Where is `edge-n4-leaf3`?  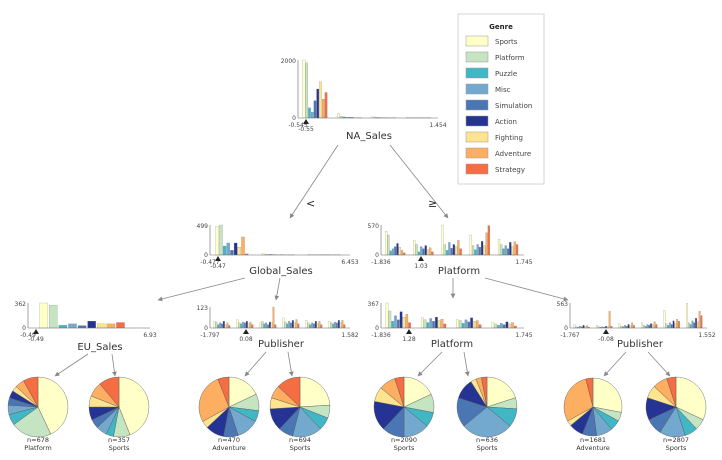
edge-n4-leaf3 is located at coordinates (255, 364).